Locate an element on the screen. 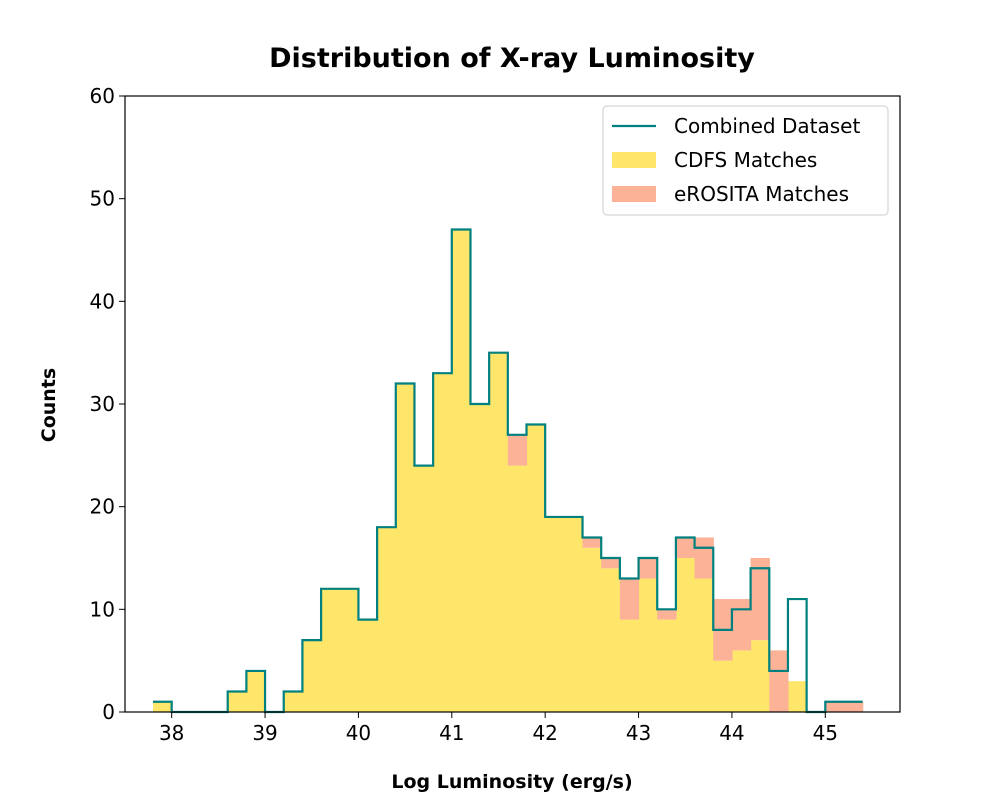 The image size is (1000, 804). y-tick-label-60: 60 is located at coordinates (102, 96).